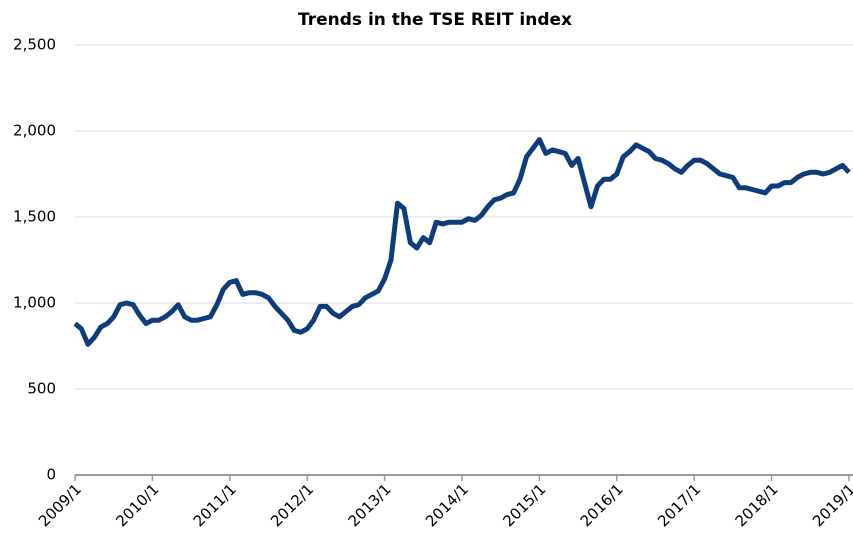 This screenshot has width=853, height=547. I want to click on x-tick-label: 2019/1, so click(831, 505).